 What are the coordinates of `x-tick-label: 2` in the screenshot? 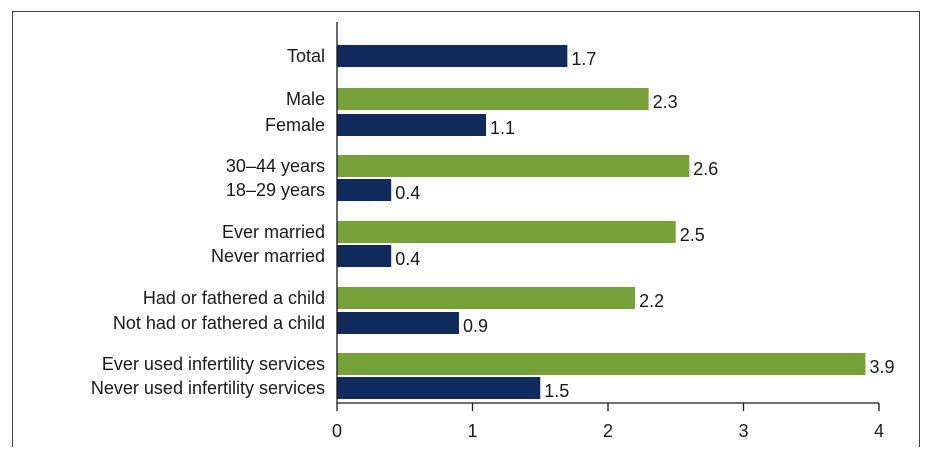 It's located at (608, 431).